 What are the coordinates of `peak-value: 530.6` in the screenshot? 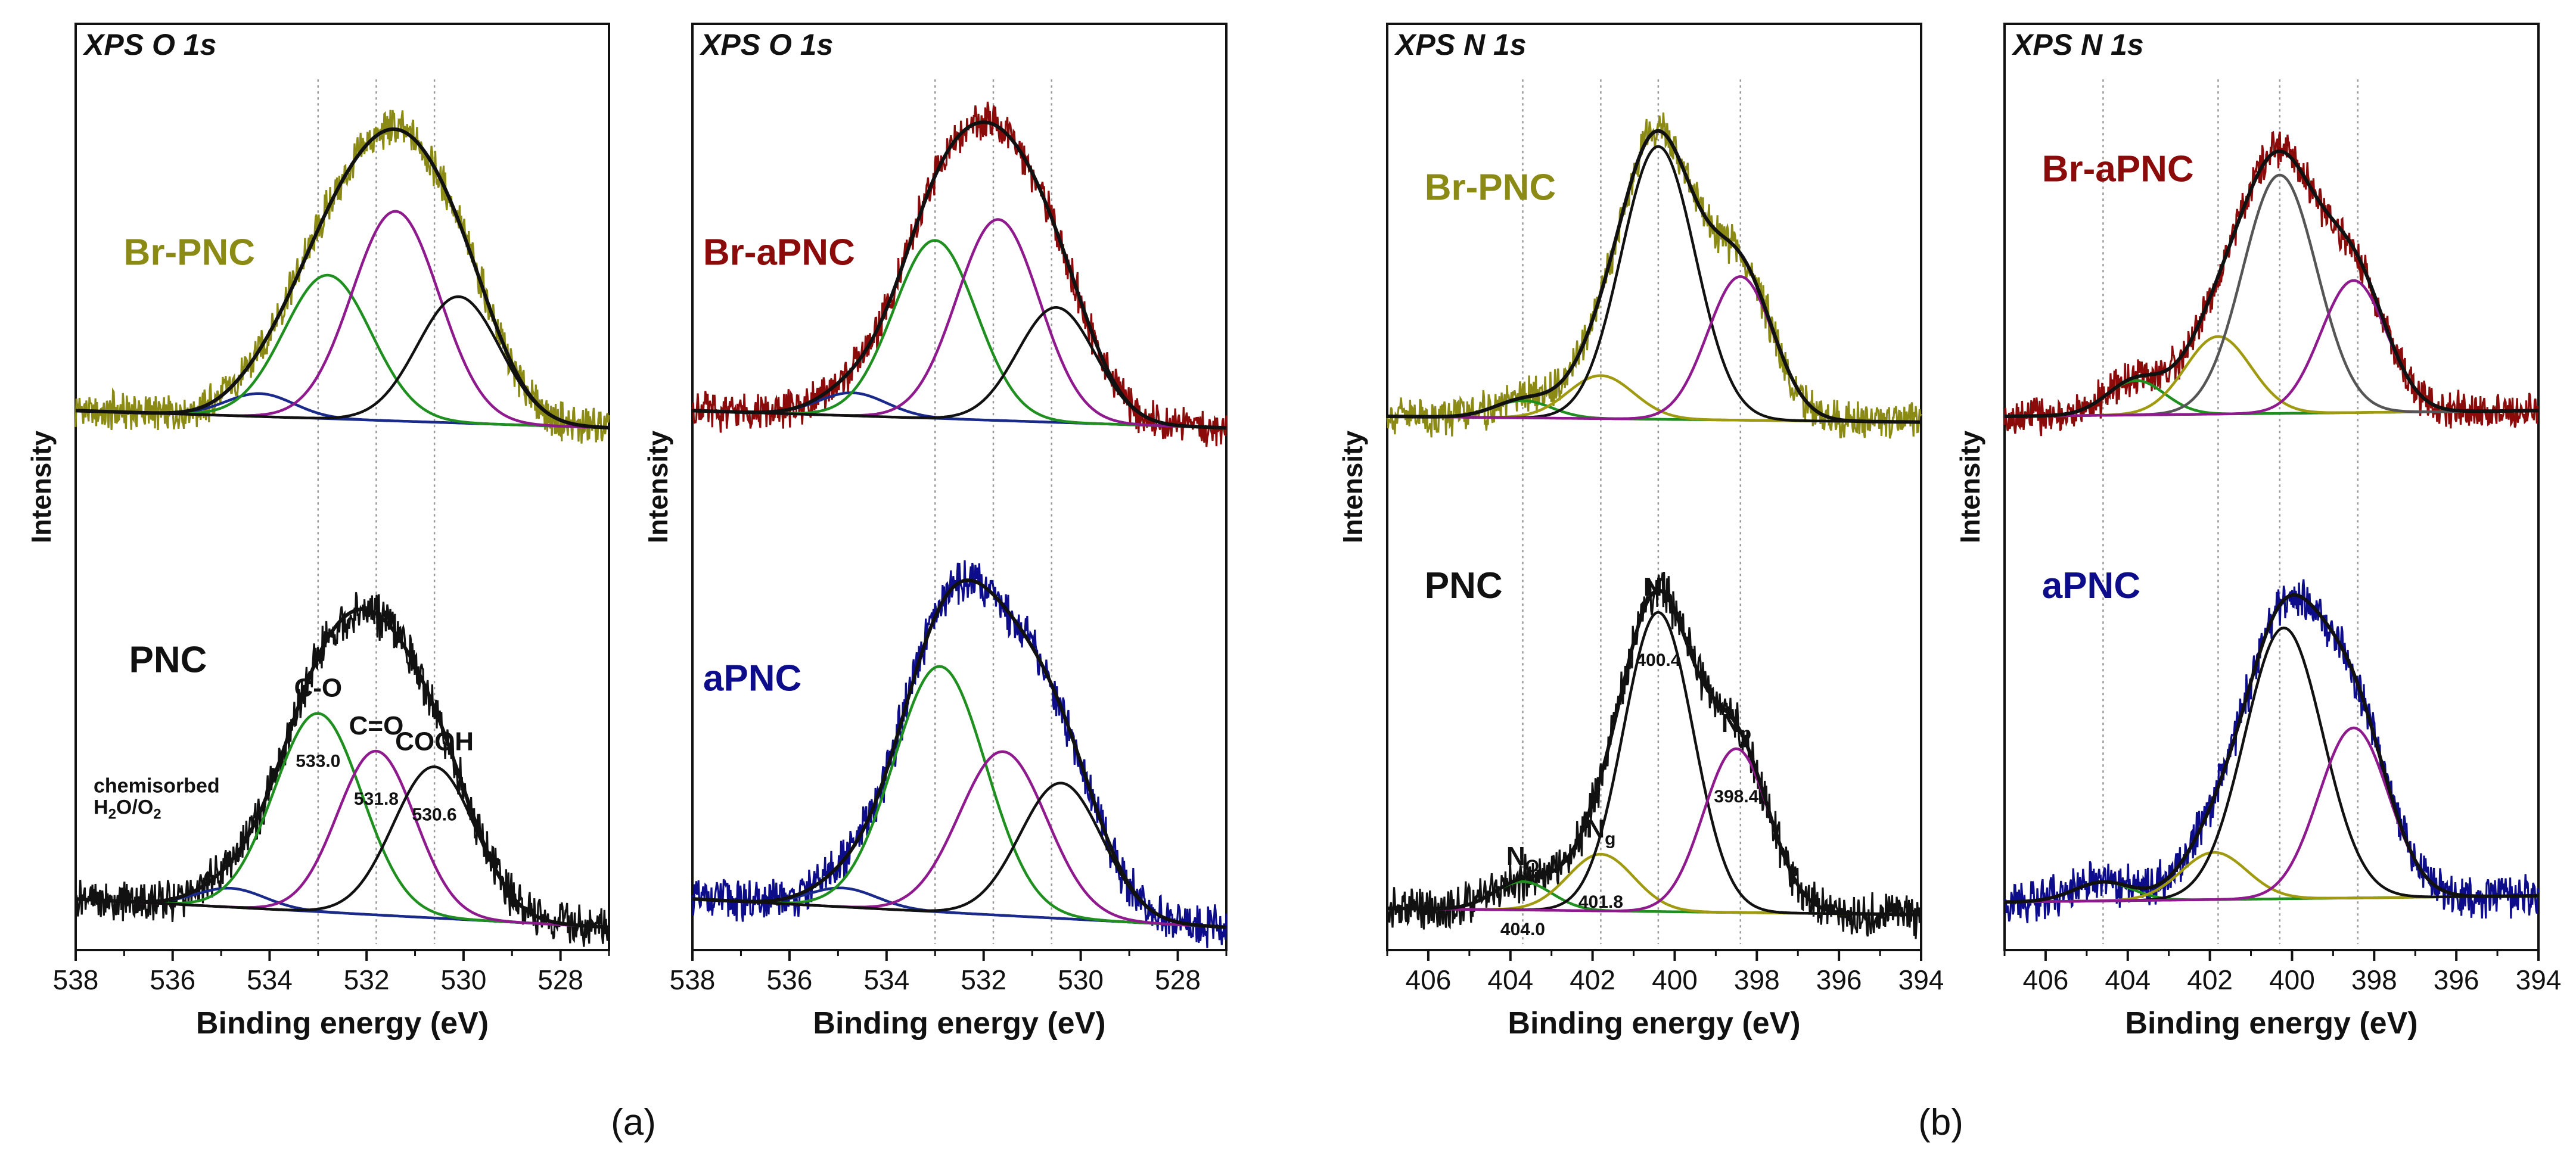 It's located at (434, 814).